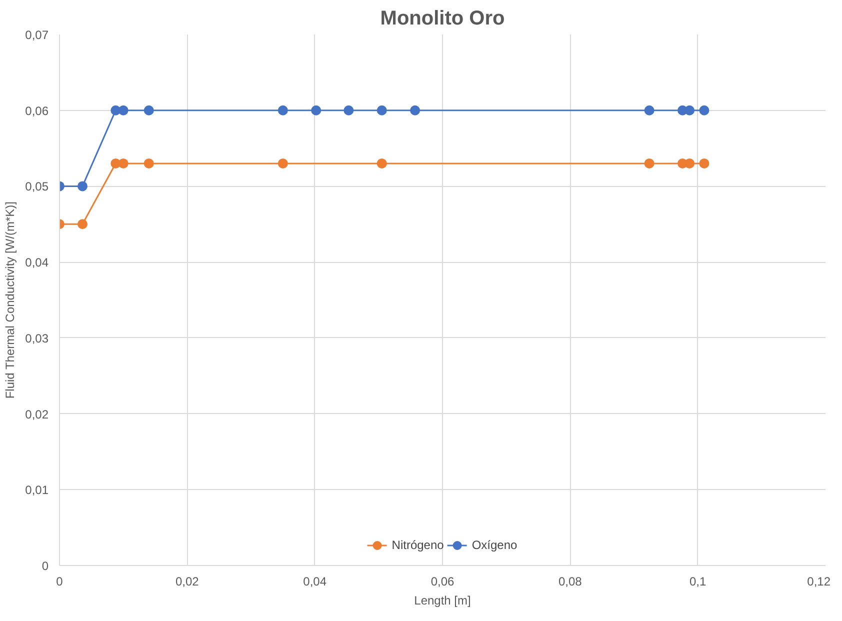 Image resolution: width=842 pixels, height=621 pixels. Describe the element at coordinates (187, 581) in the screenshot. I see `x-tick-label: 0,02` at that location.